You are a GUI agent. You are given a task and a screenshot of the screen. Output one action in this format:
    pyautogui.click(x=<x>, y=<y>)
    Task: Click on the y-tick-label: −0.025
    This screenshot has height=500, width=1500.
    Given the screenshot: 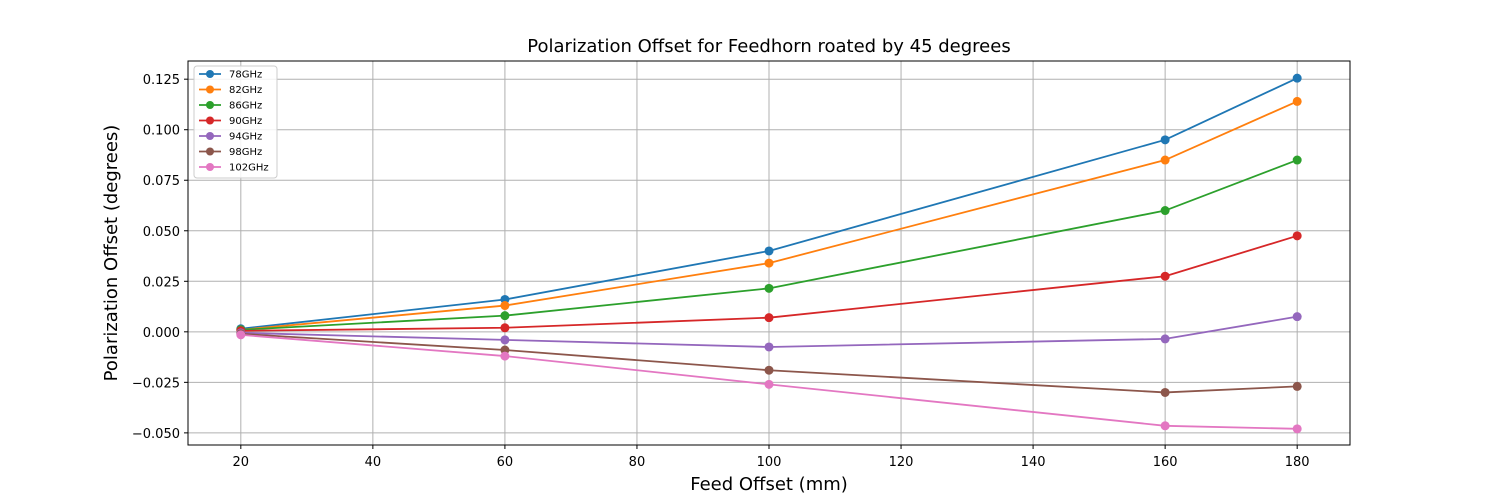 What is the action you would take?
    pyautogui.click(x=156, y=383)
    